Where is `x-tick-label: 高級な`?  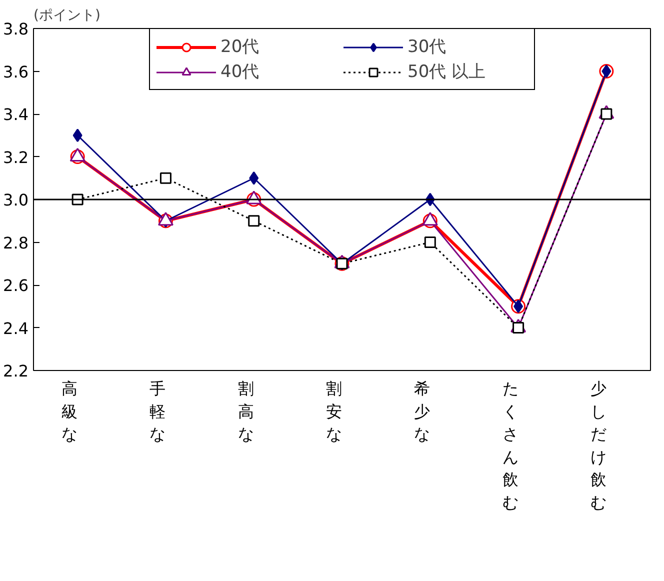
x-tick-label: 高級な is located at coordinates (70, 411).